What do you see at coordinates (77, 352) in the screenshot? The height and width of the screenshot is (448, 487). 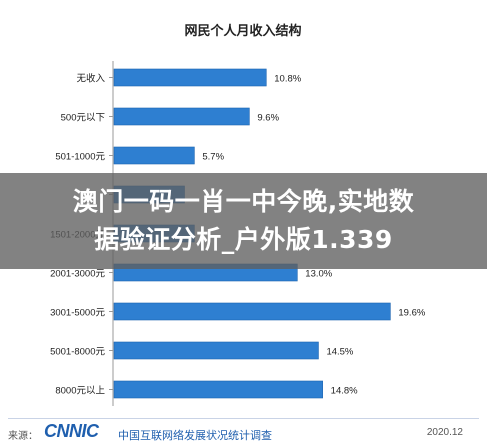 I see `category-label: 5001-8000元` at bounding box center [77, 352].